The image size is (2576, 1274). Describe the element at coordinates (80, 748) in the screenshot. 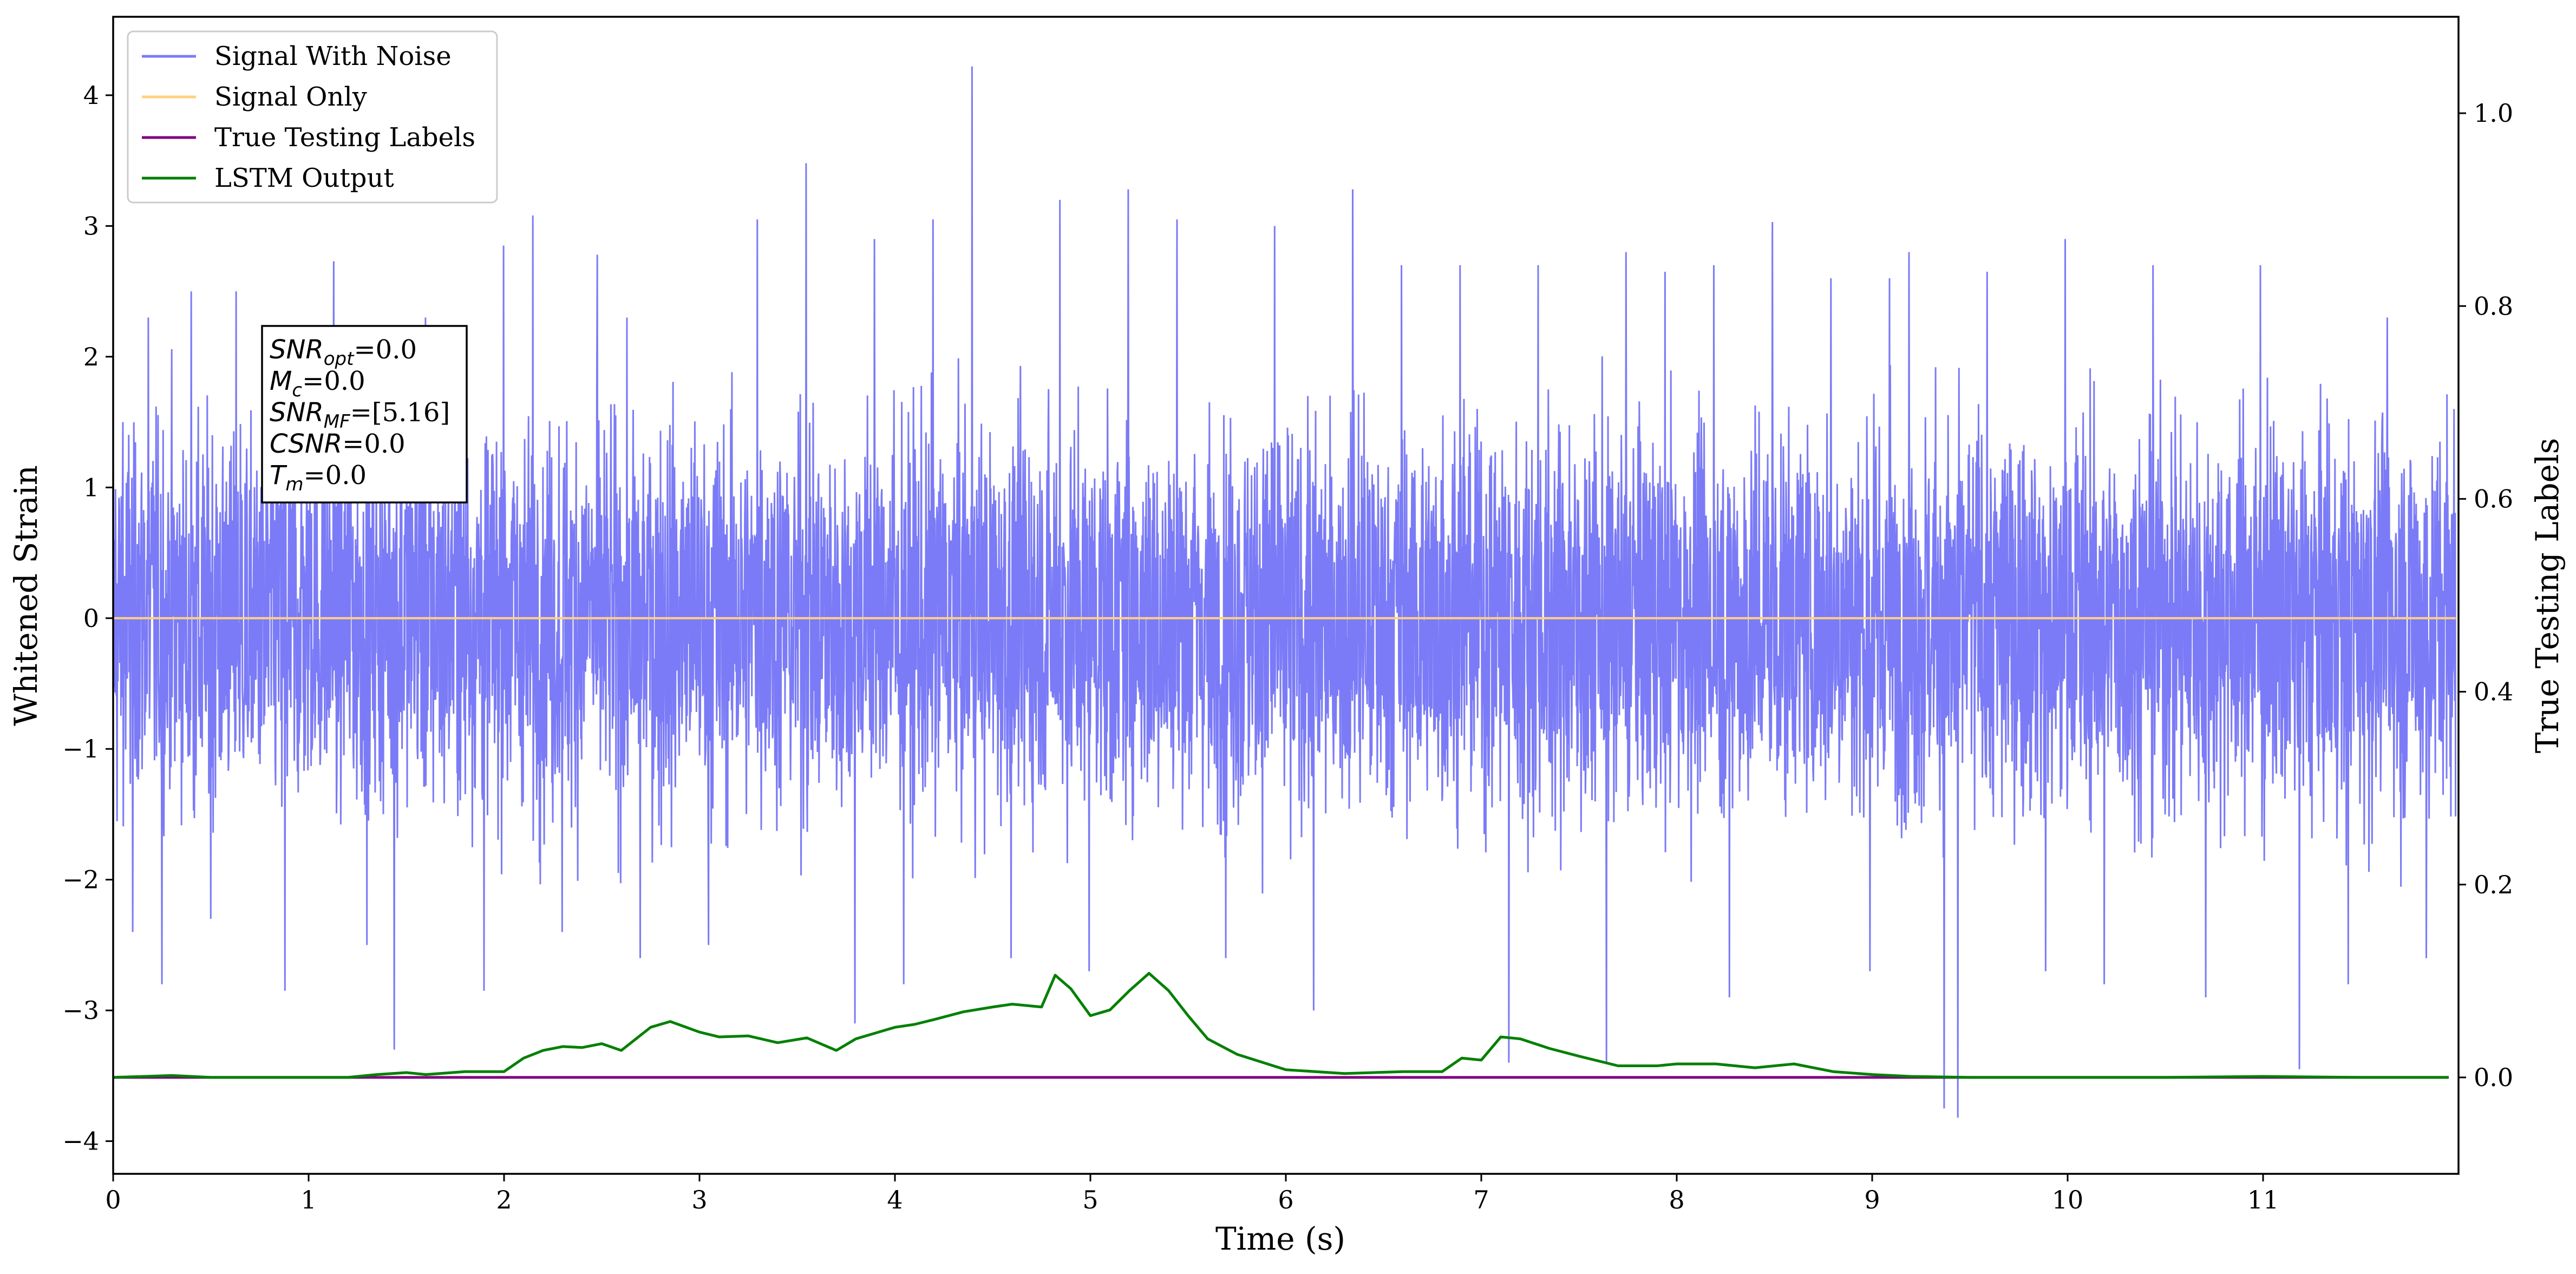

I see `y-tick-label: −1` at that location.